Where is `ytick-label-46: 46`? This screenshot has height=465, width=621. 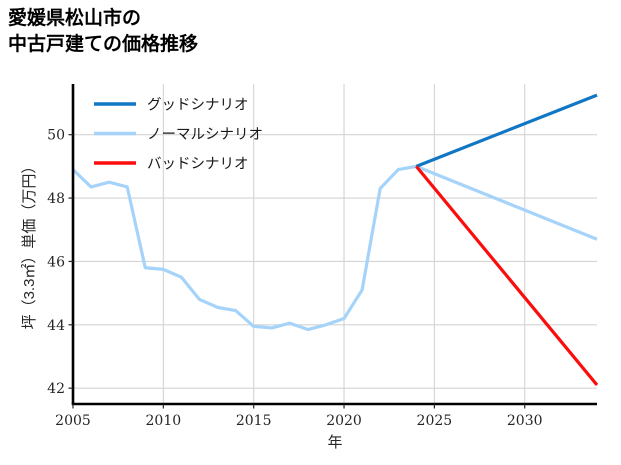
ytick-label-46: 46 is located at coordinates (56, 262).